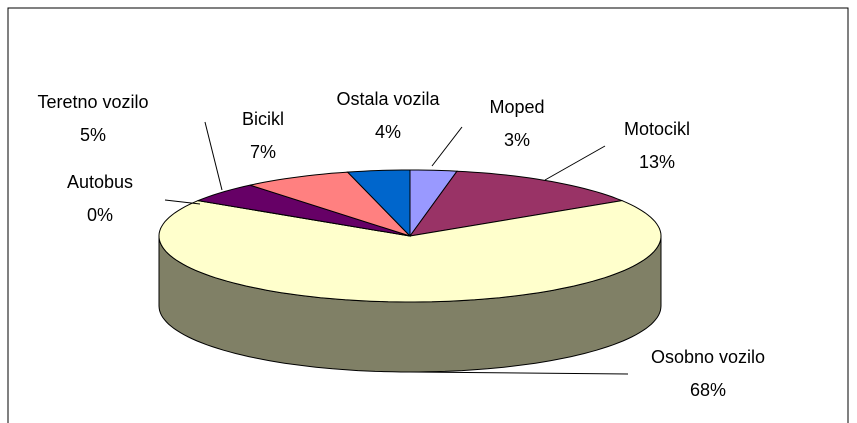  What do you see at coordinates (657, 129) in the screenshot?
I see `slice-label: Motocikl` at bounding box center [657, 129].